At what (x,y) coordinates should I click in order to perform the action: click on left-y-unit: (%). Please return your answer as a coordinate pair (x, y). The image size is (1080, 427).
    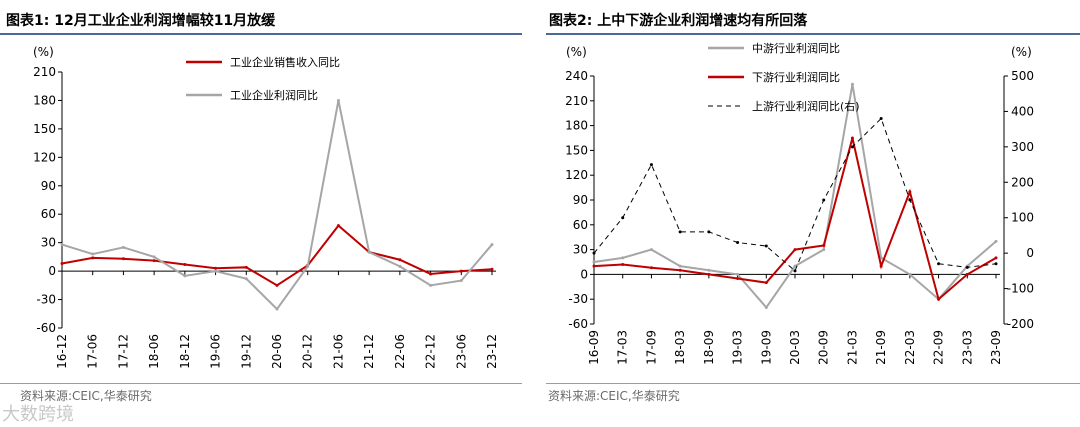
    Looking at the image, I should click on (43, 52).